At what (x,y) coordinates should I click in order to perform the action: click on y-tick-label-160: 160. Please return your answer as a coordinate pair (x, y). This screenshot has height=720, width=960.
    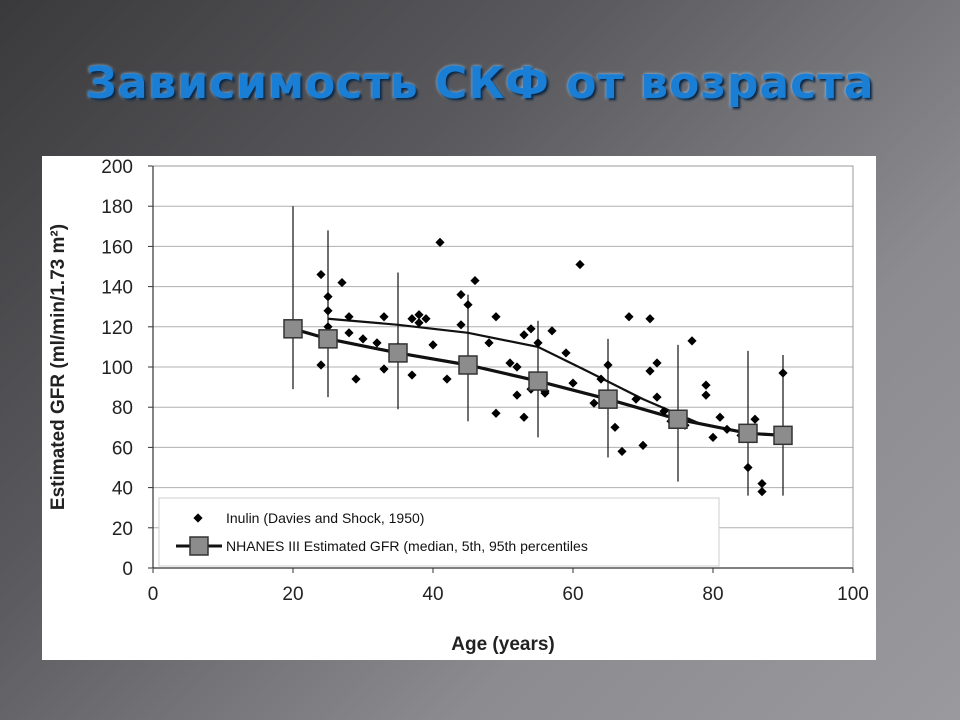
    Looking at the image, I should click on (117, 247).